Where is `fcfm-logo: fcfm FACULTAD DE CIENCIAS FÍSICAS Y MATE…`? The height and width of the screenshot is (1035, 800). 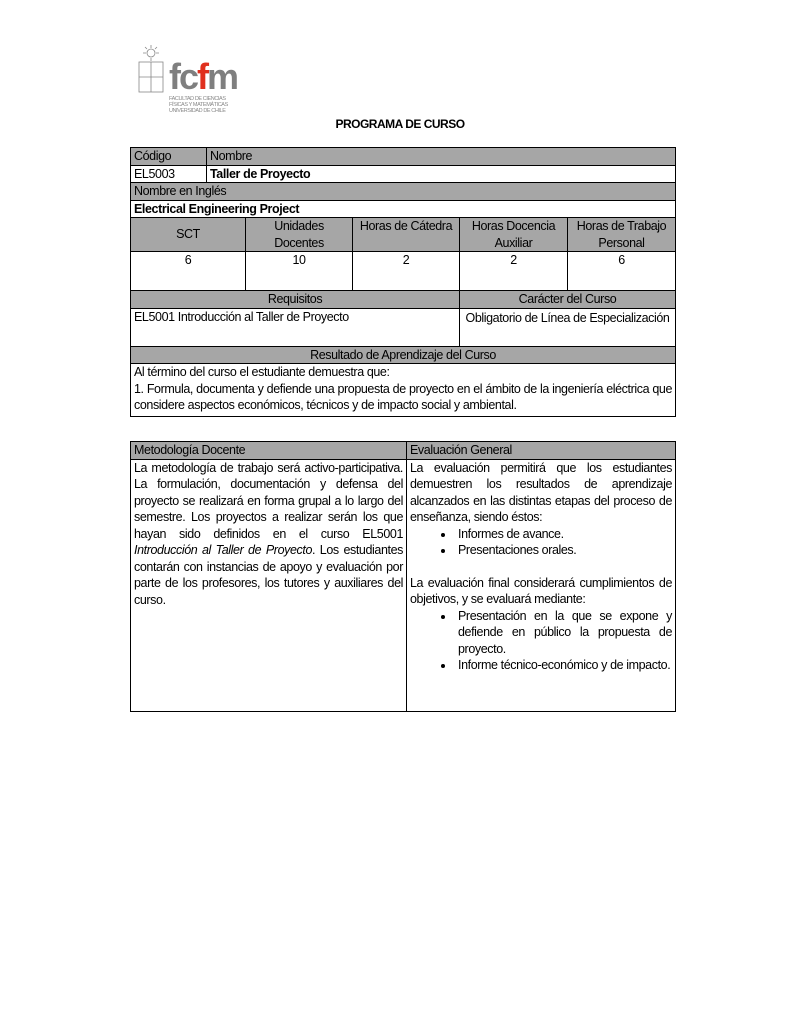 fcfm-logo: fcfm FACULTAD DE CIENCIAS FÍSICAS Y MATE… is located at coordinates (188, 79).